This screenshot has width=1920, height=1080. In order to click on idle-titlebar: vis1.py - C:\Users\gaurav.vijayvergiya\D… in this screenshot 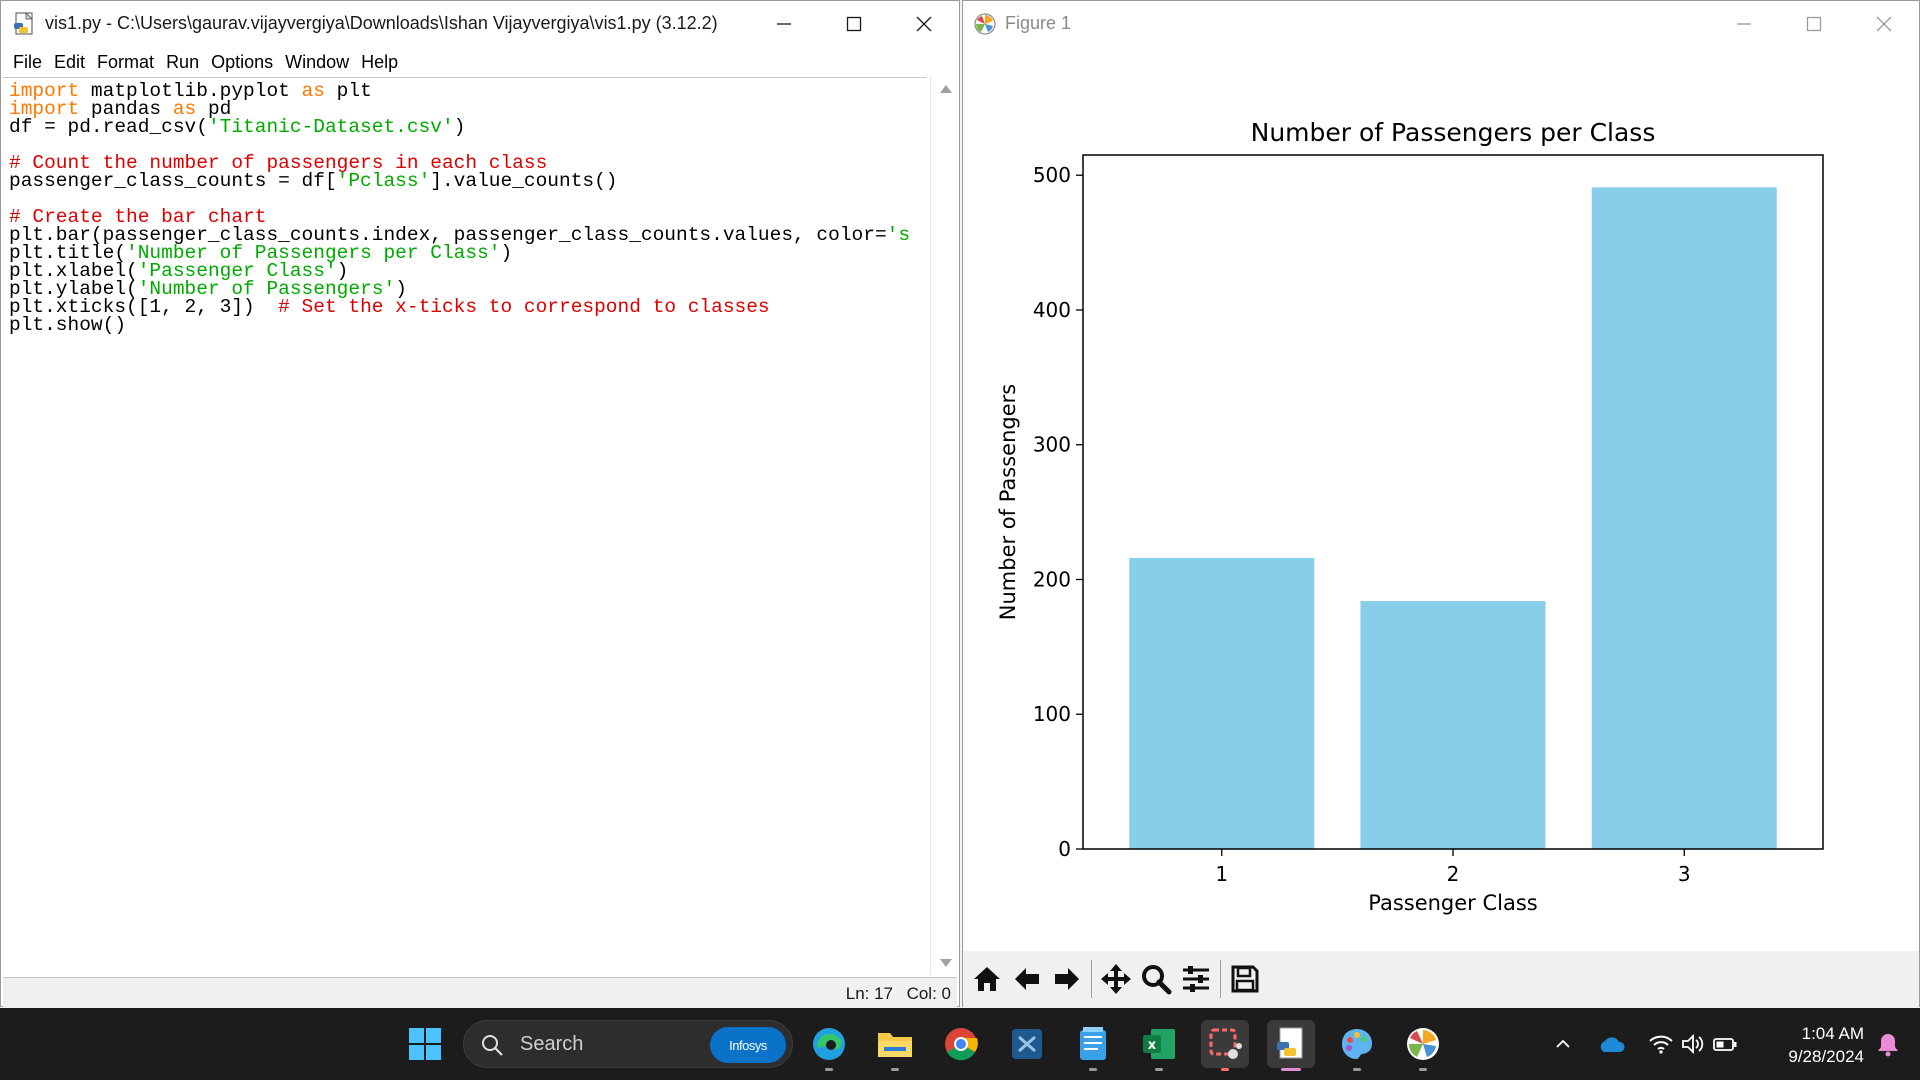, I will do `click(480, 23)`.